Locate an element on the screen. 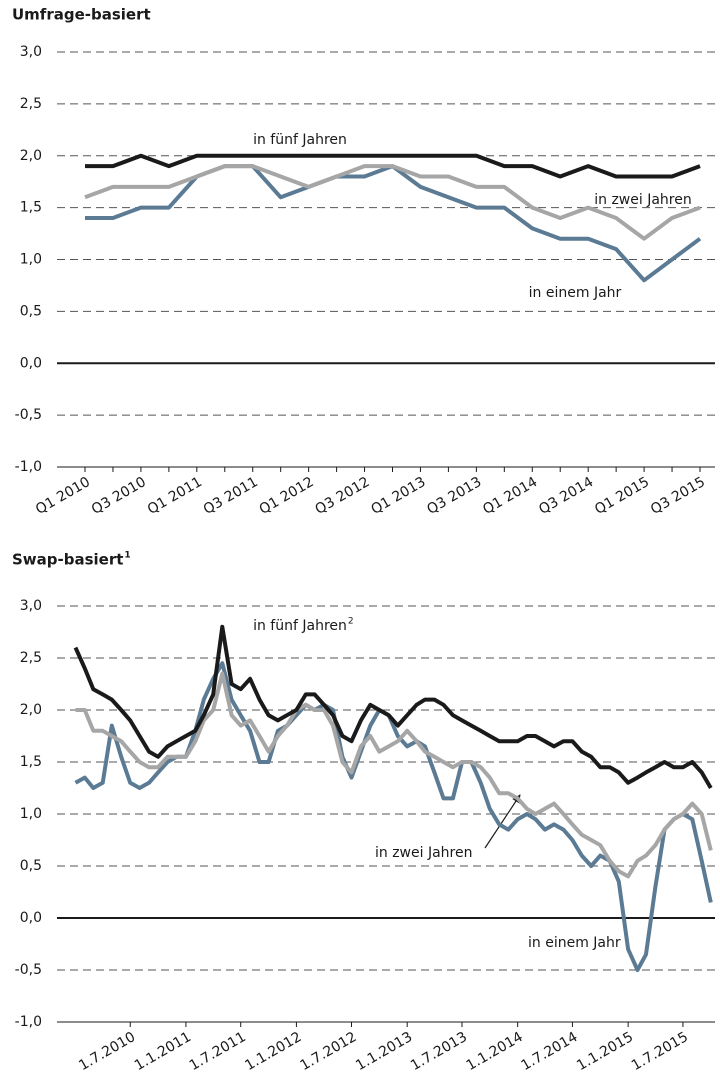 This screenshot has height=1083, width=720. x-tick-label: 1.7.2010 is located at coordinates (107, 1051).